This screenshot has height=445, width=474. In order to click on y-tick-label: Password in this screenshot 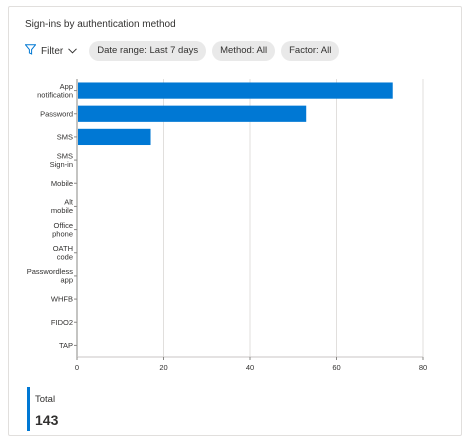, I will do `click(56, 113)`.